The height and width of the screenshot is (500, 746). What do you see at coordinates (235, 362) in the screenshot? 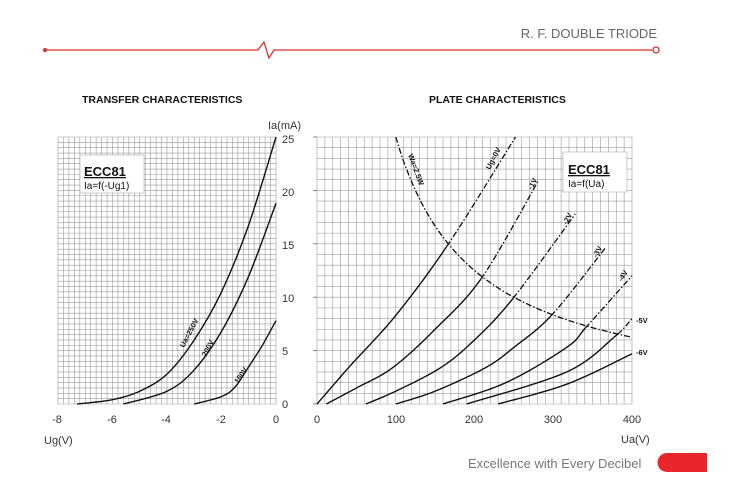
I see `transfer-curve-100v` at bounding box center [235, 362].